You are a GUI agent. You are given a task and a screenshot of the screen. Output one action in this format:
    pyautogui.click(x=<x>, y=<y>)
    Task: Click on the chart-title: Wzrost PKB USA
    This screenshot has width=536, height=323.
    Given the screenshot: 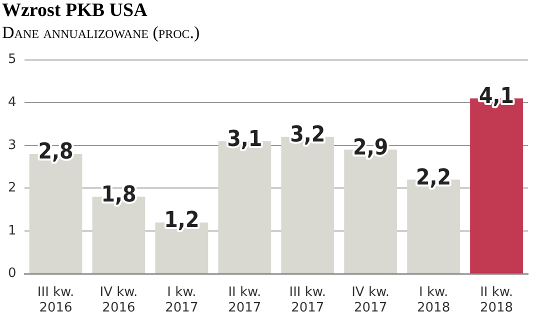 What is the action you would take?
    pyautogui.click(x=74, y=11)
    